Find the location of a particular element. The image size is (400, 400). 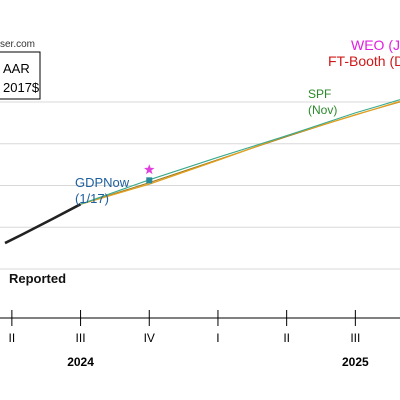

x-tick-label-1: III is located at coordinates (81, 338).